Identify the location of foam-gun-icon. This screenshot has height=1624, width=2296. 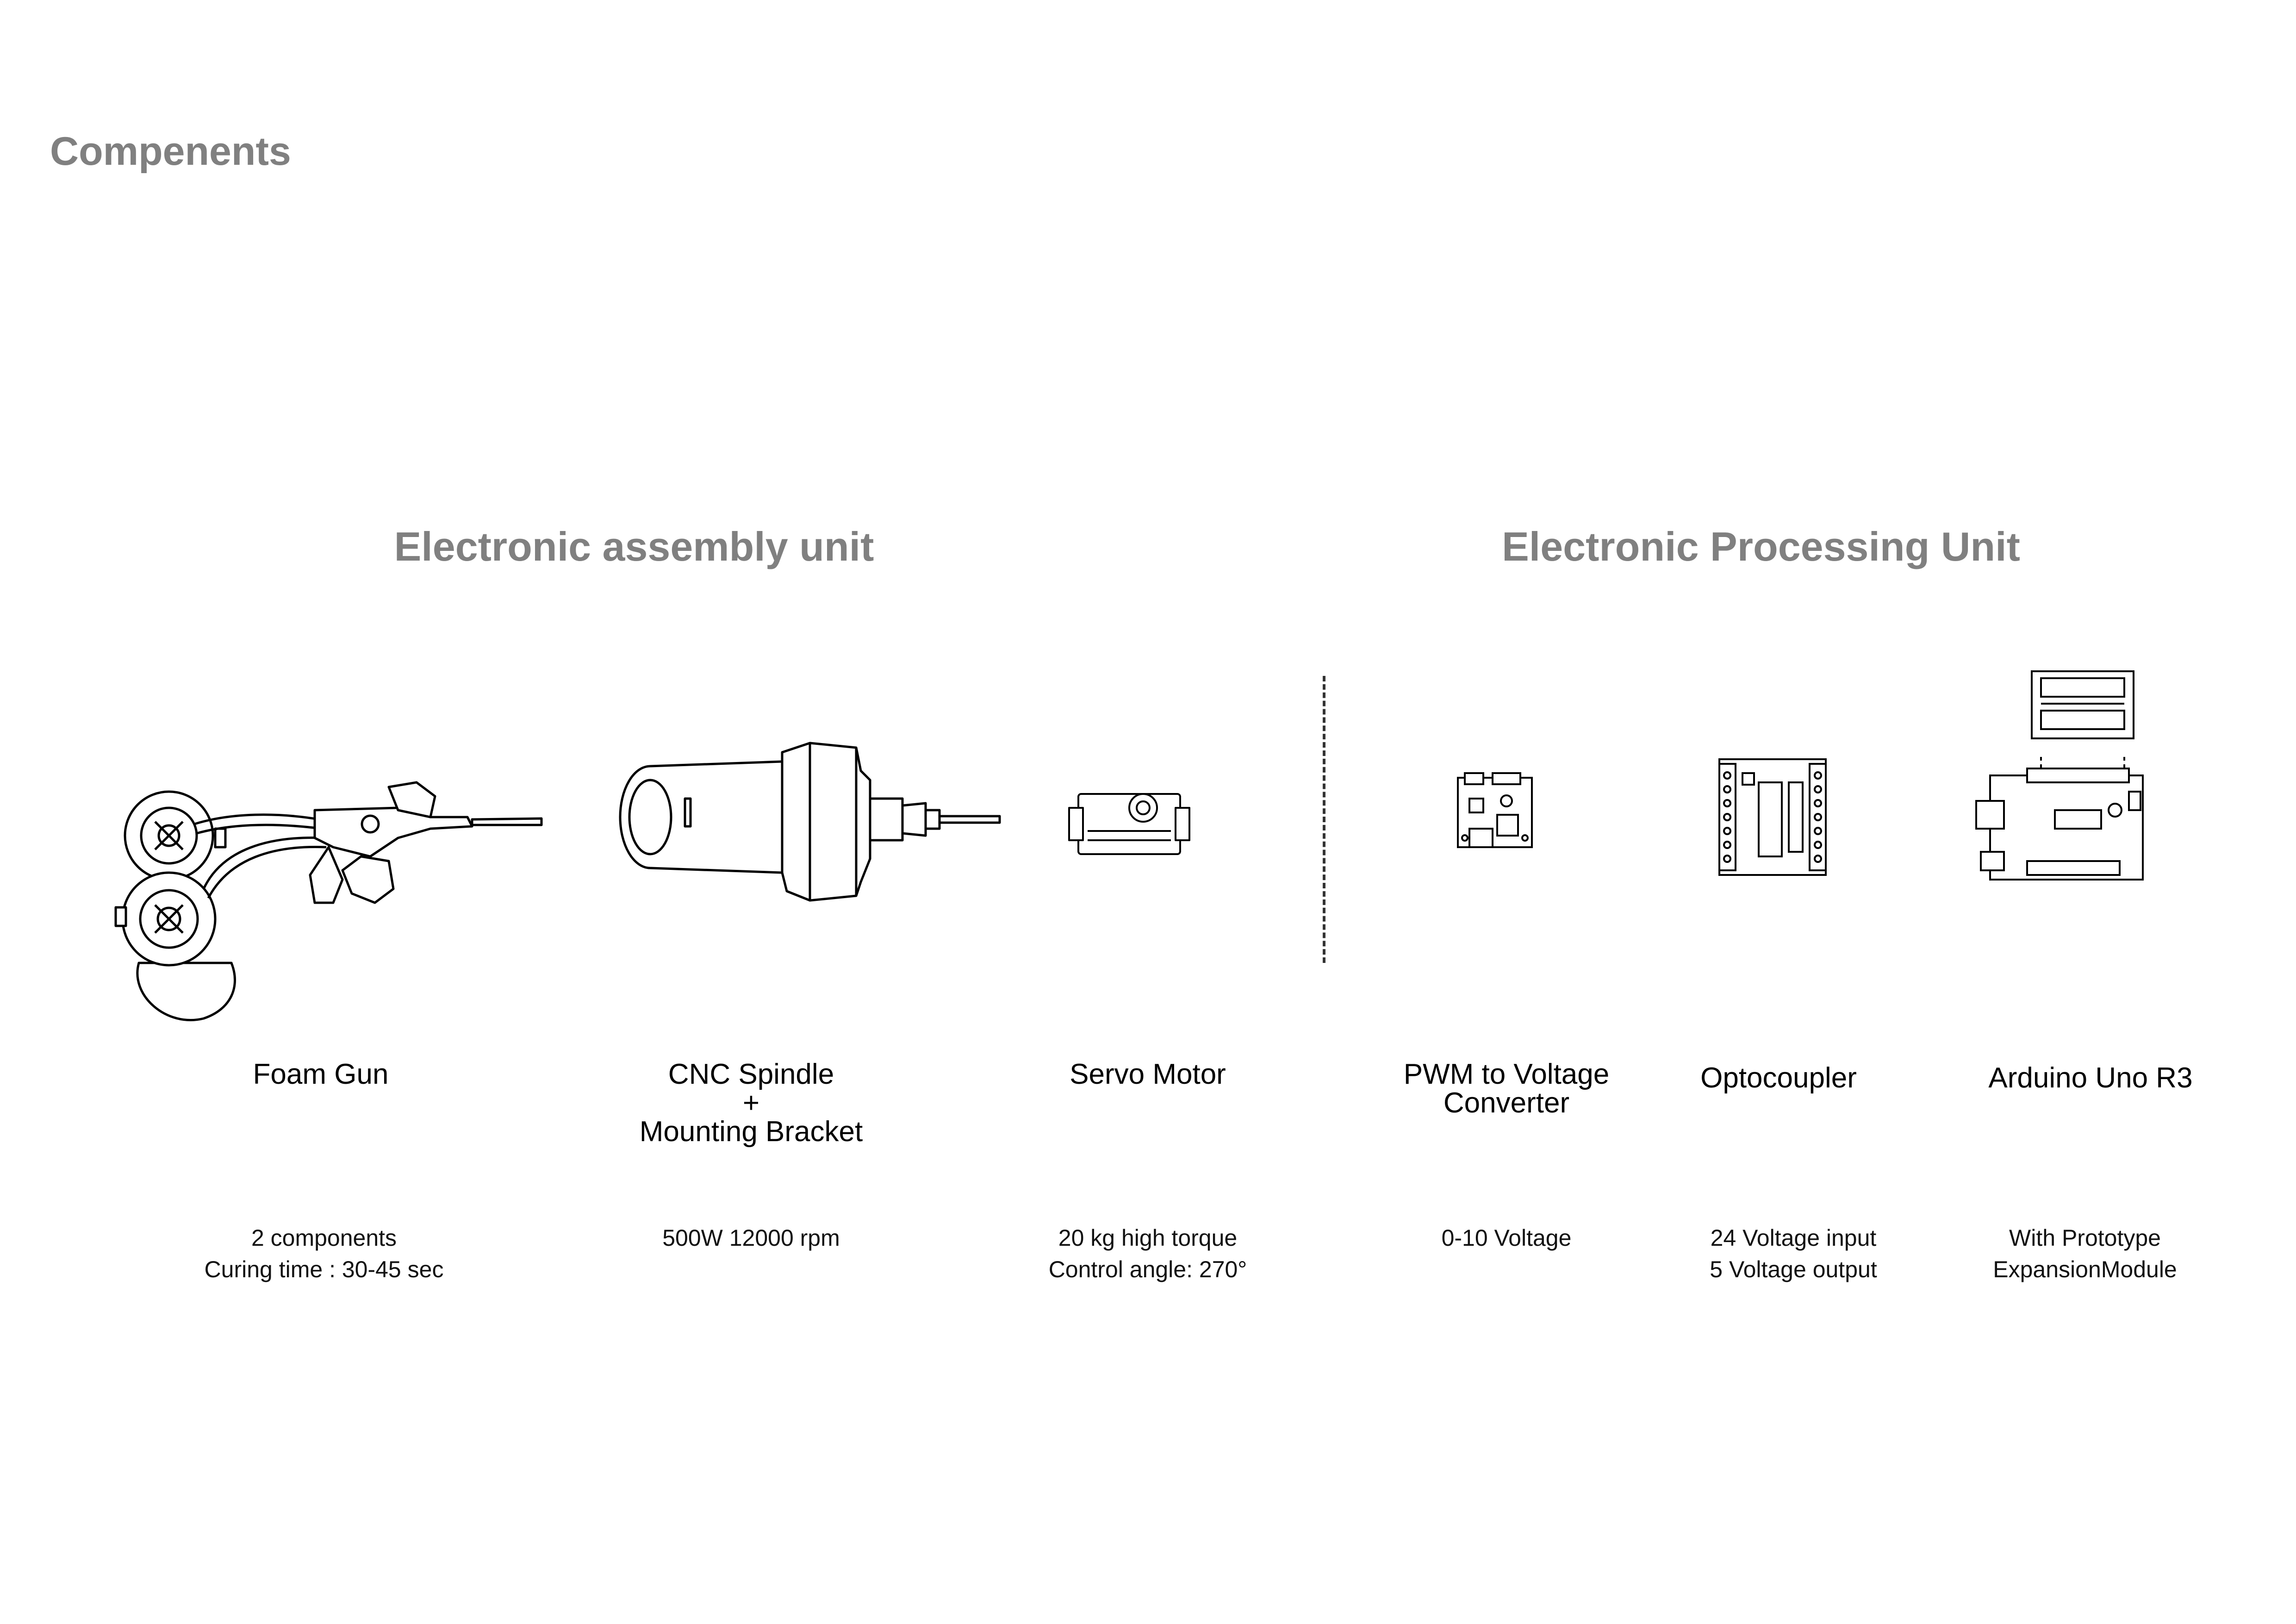
(328, 898).